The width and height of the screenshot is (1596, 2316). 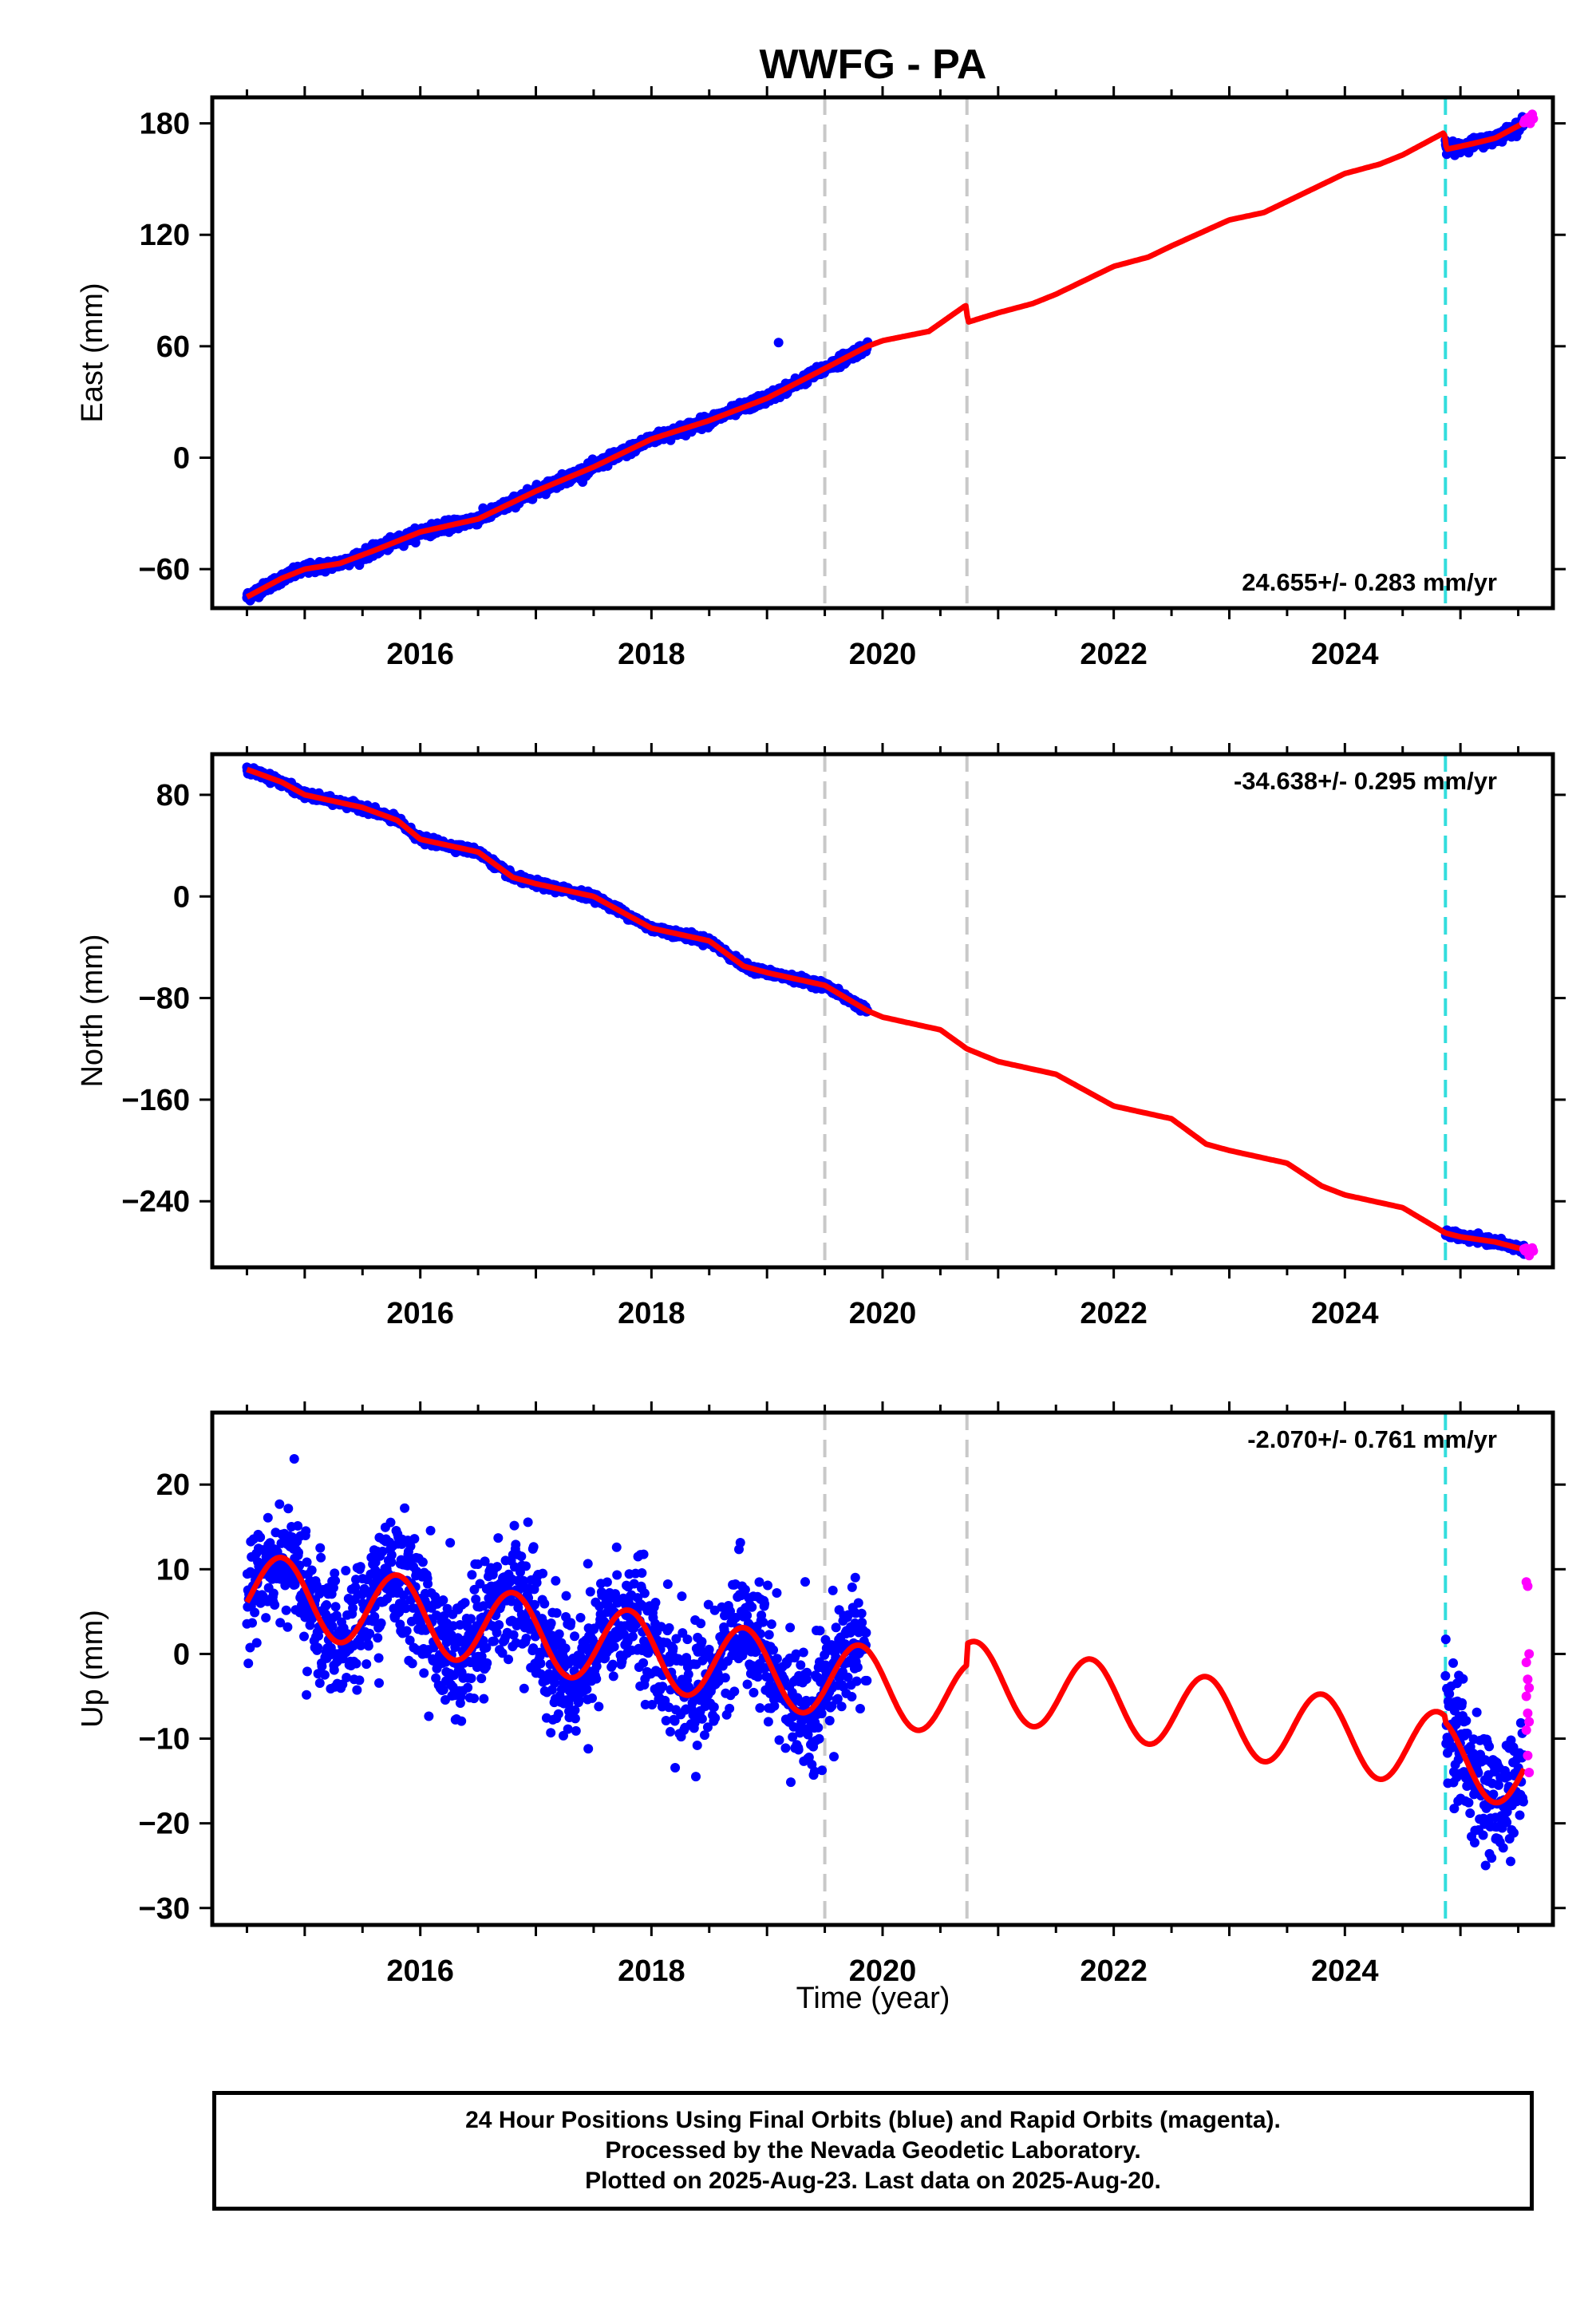 I want to click on y-tick-label: −60, so click(x=164, y=570).